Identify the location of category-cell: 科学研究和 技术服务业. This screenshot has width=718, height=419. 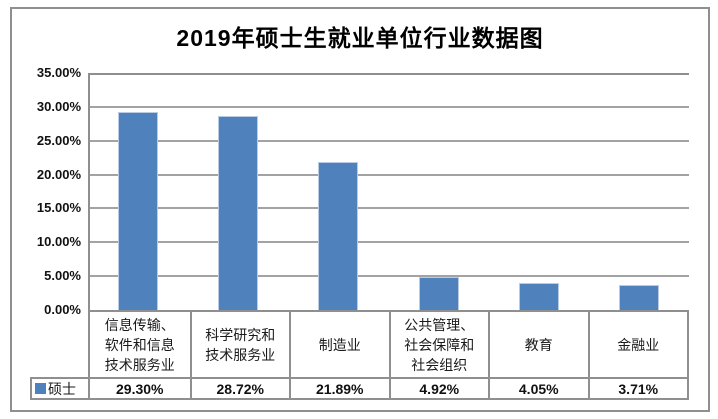
(239, 344).